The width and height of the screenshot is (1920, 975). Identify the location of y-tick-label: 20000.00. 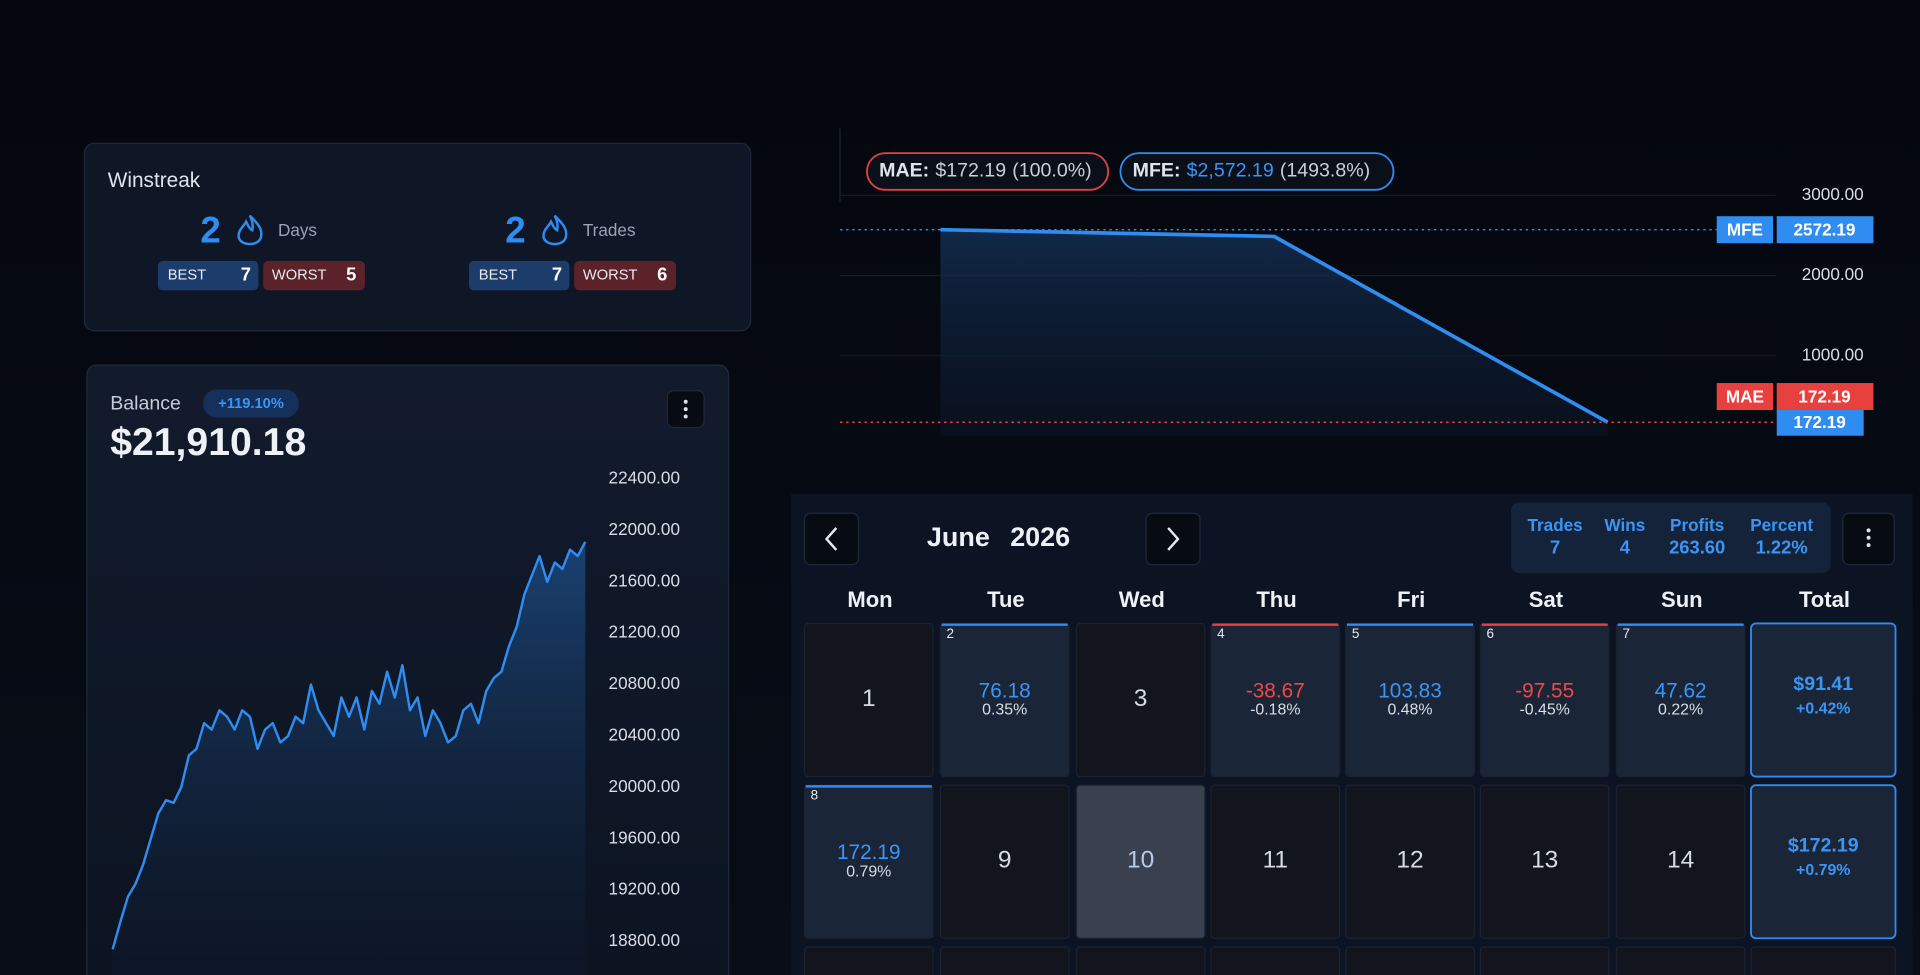
(644, 786).